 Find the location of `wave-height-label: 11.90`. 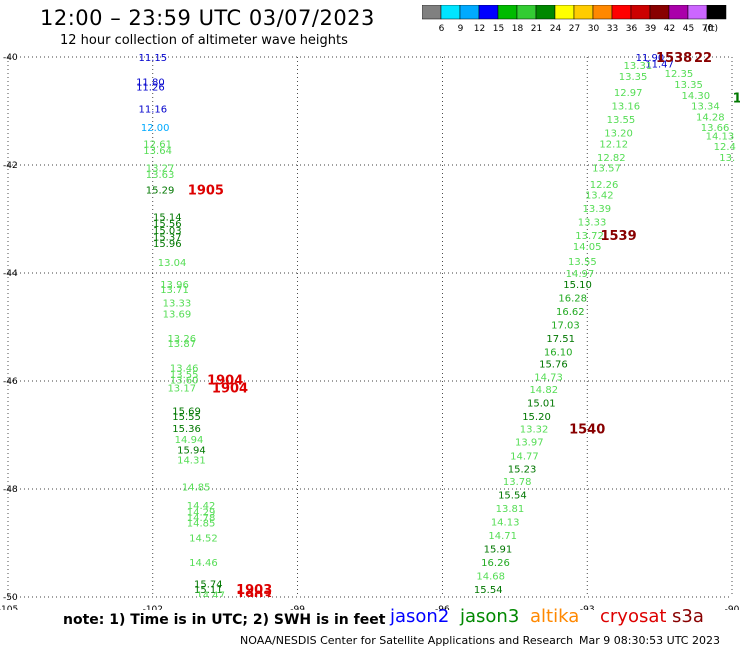

wave-height-label: 11.90 is located at coordinates (650, 58).